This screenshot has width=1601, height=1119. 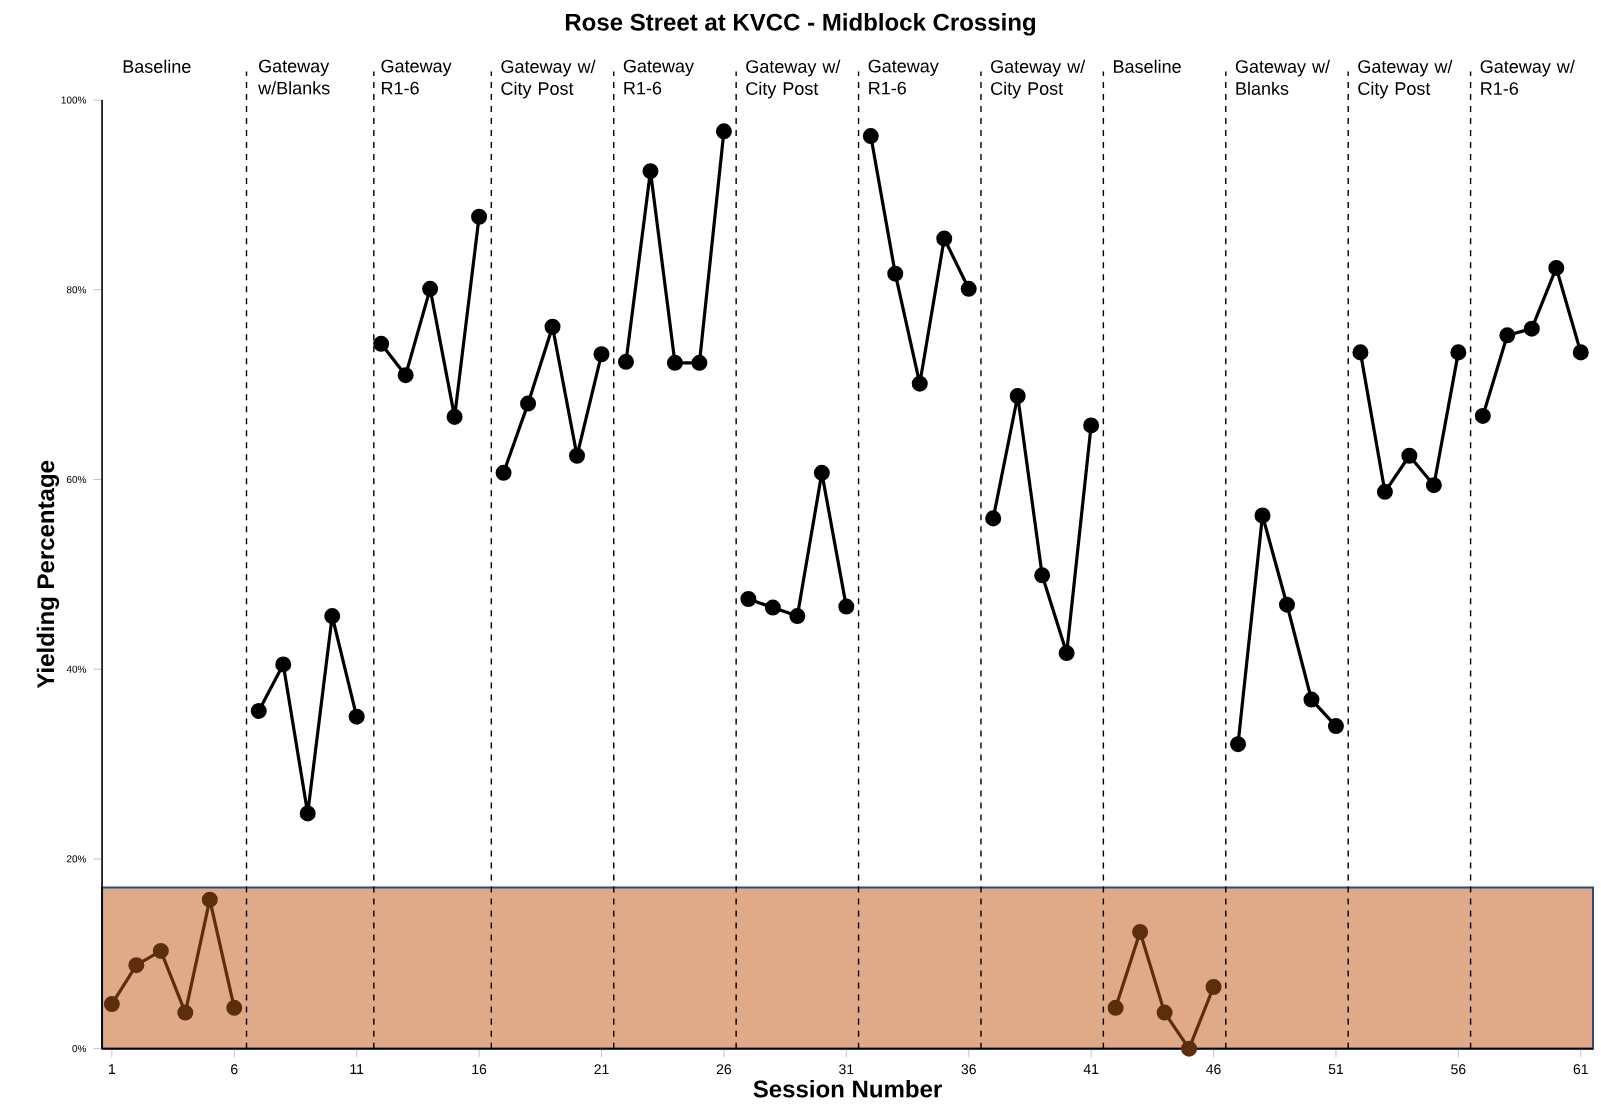 What do you see at coordinates (847, 1089) in the screenshot?
I see `x-axis-title: Session Number` at bounding box center [847, 1089].